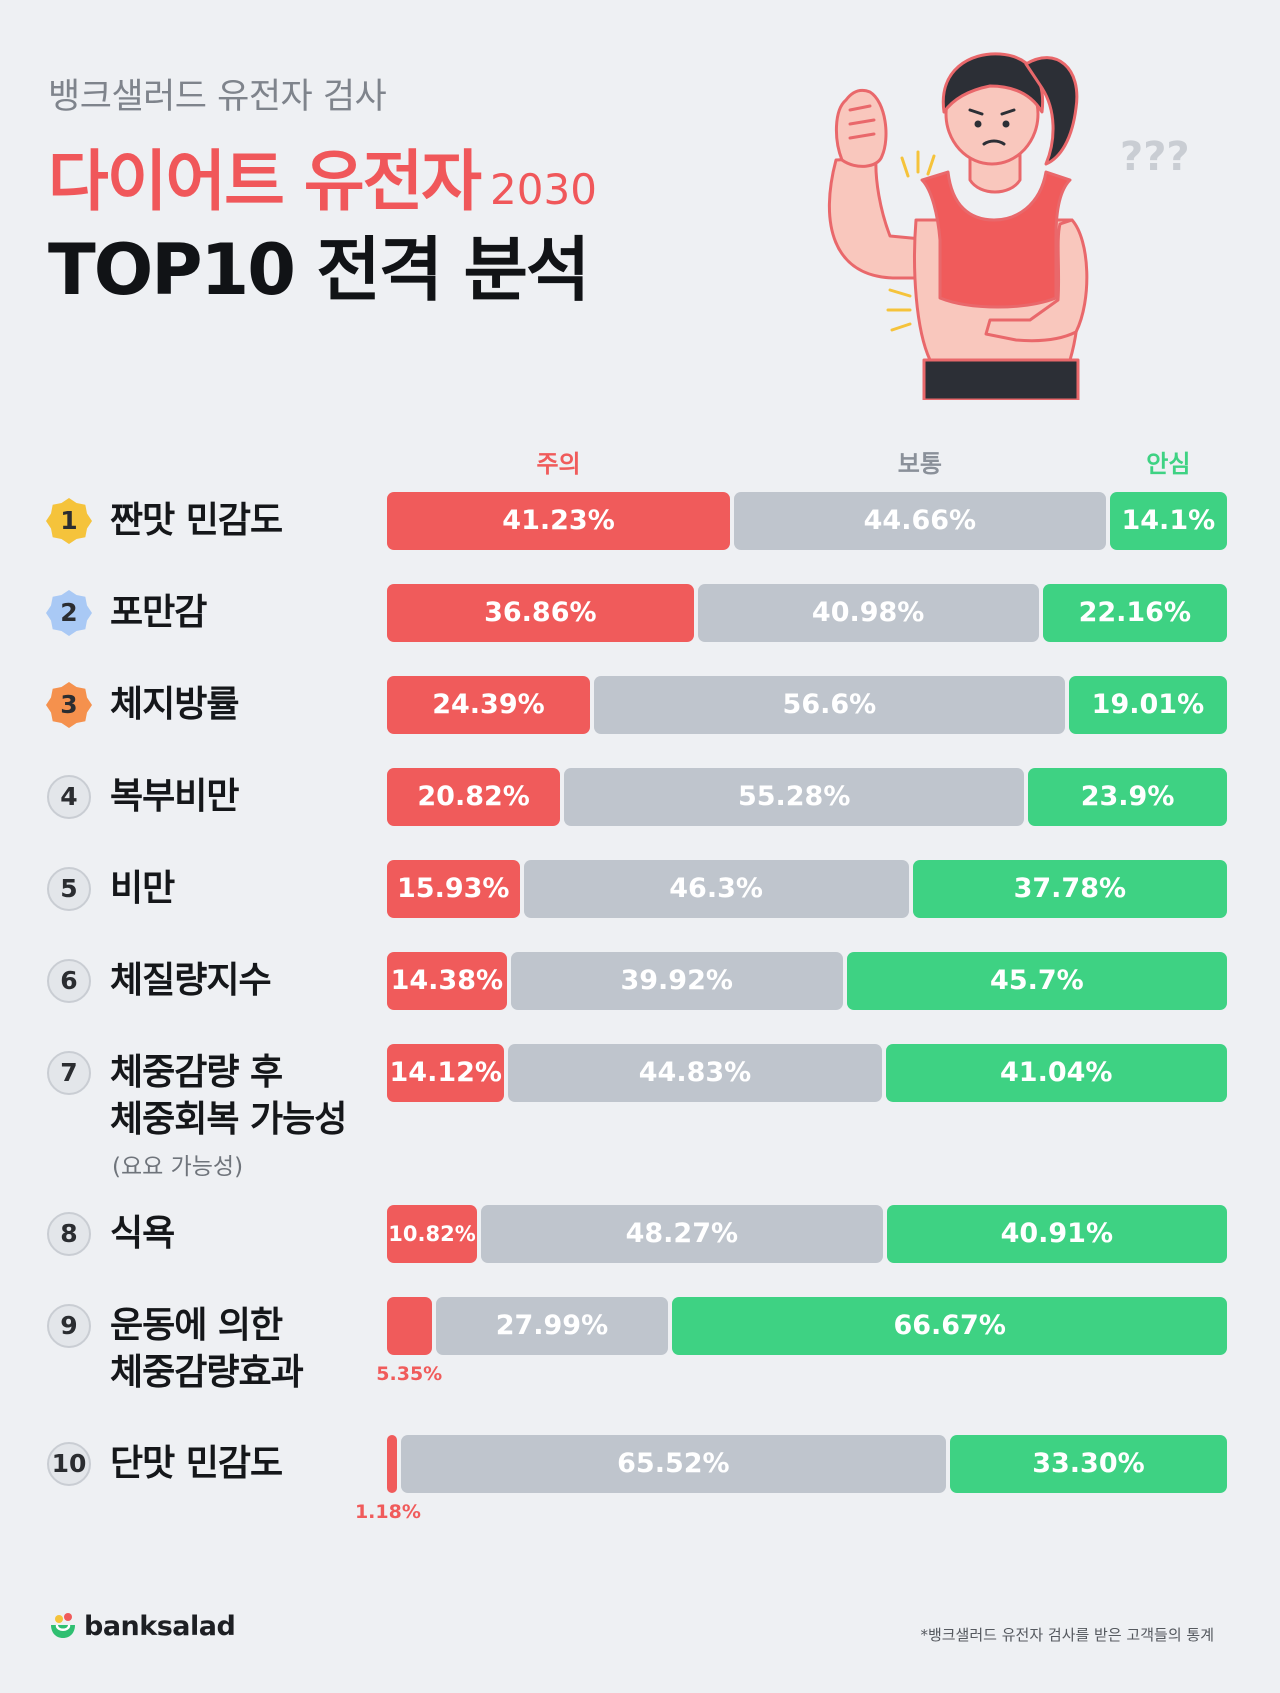  I want to click on bar-segment-safe: 23.9%, so click(1127, 797).